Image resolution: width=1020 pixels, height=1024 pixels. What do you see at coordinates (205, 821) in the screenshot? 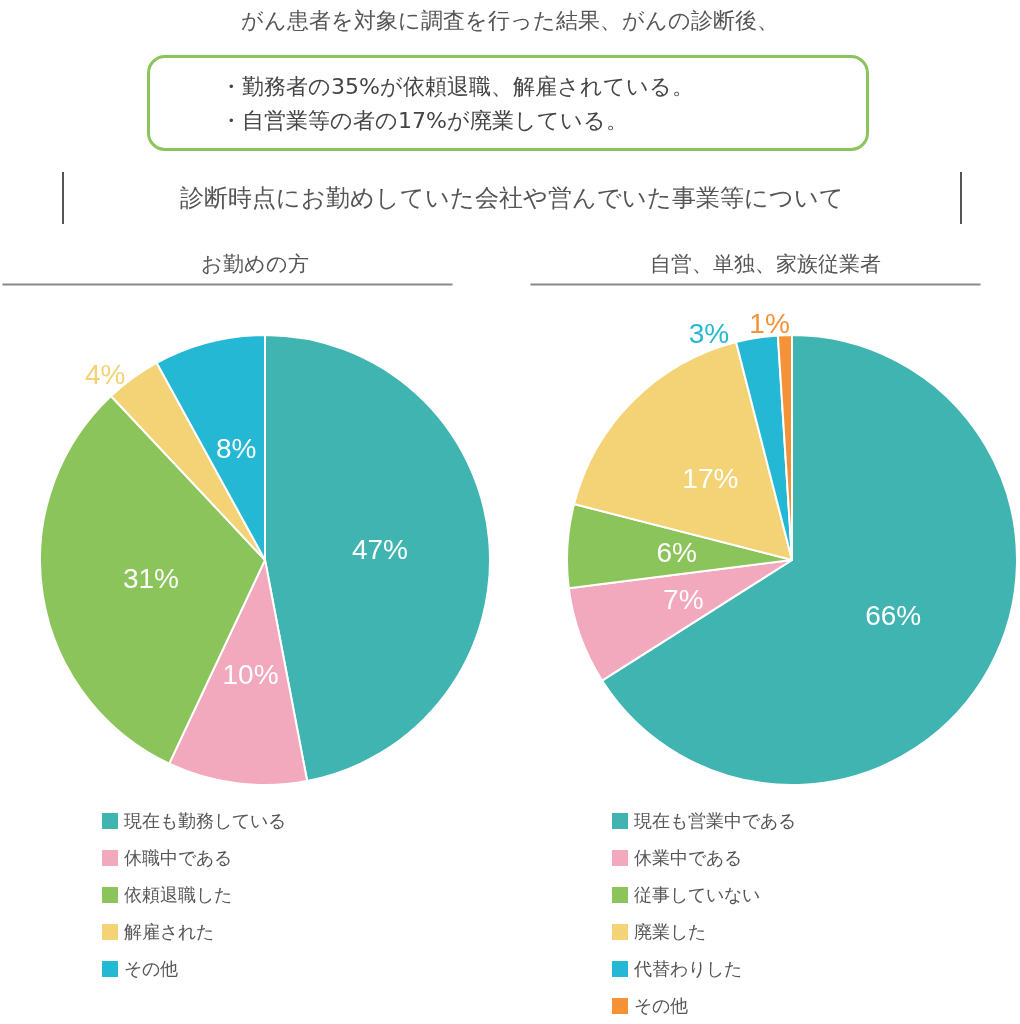
I see `legend-label: 現在も勤務している` at bounding box center [205, 821].